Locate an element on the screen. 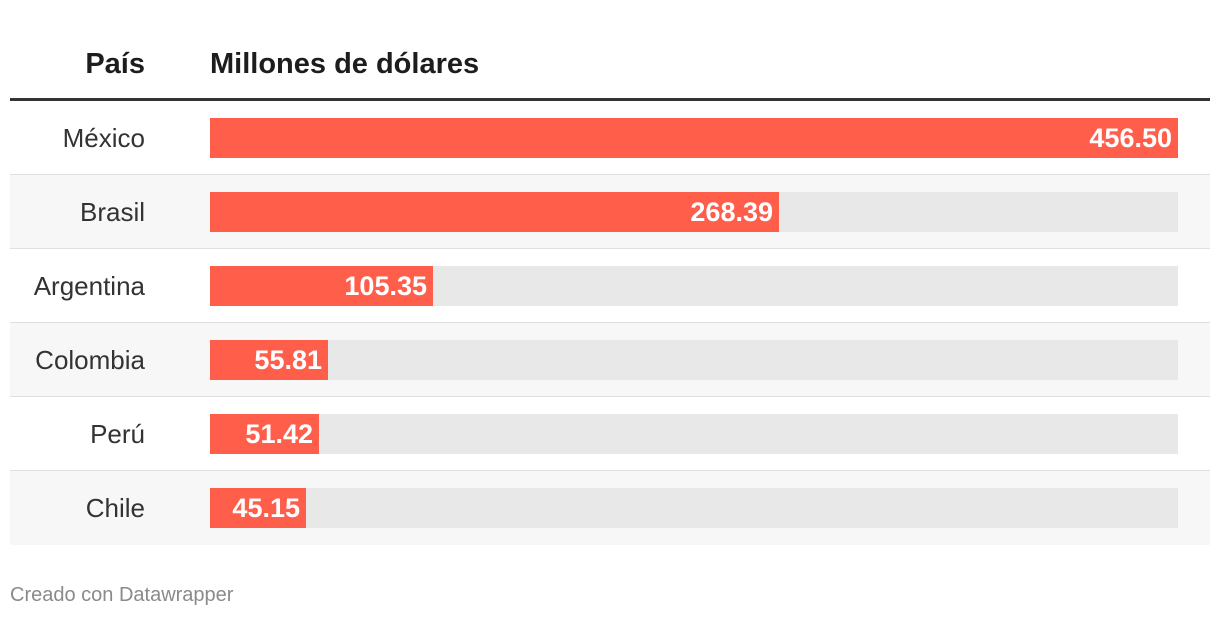  bar-track: 45.15 is located at coordinates (694, 508).